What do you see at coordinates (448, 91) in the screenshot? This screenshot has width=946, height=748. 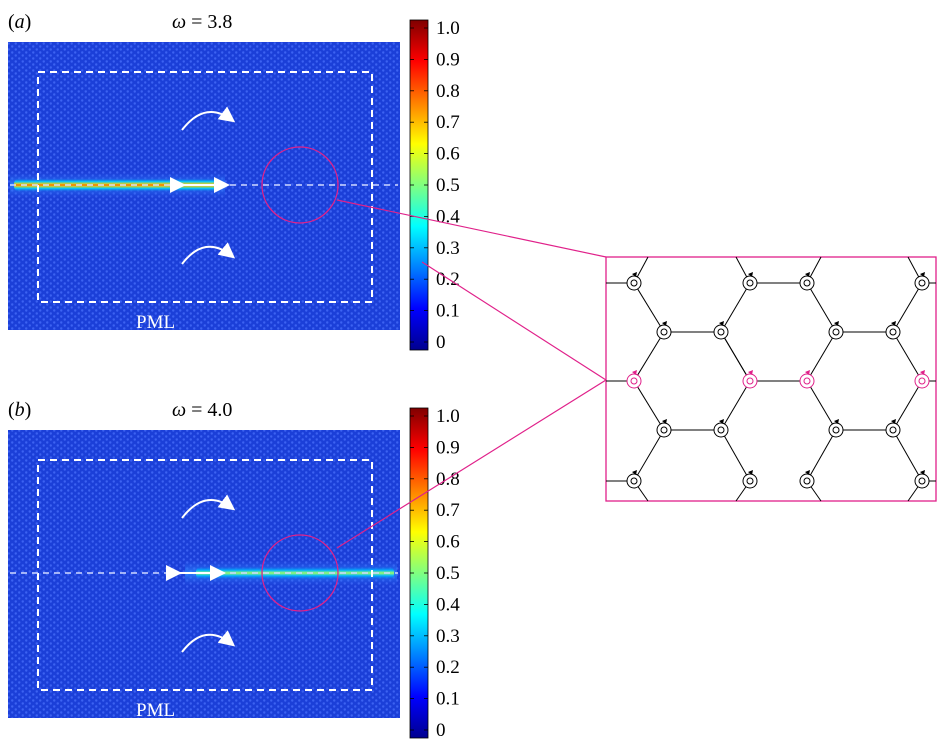 I see `colorbar-tick-label: 0.8` at bounding box center [448, 91].